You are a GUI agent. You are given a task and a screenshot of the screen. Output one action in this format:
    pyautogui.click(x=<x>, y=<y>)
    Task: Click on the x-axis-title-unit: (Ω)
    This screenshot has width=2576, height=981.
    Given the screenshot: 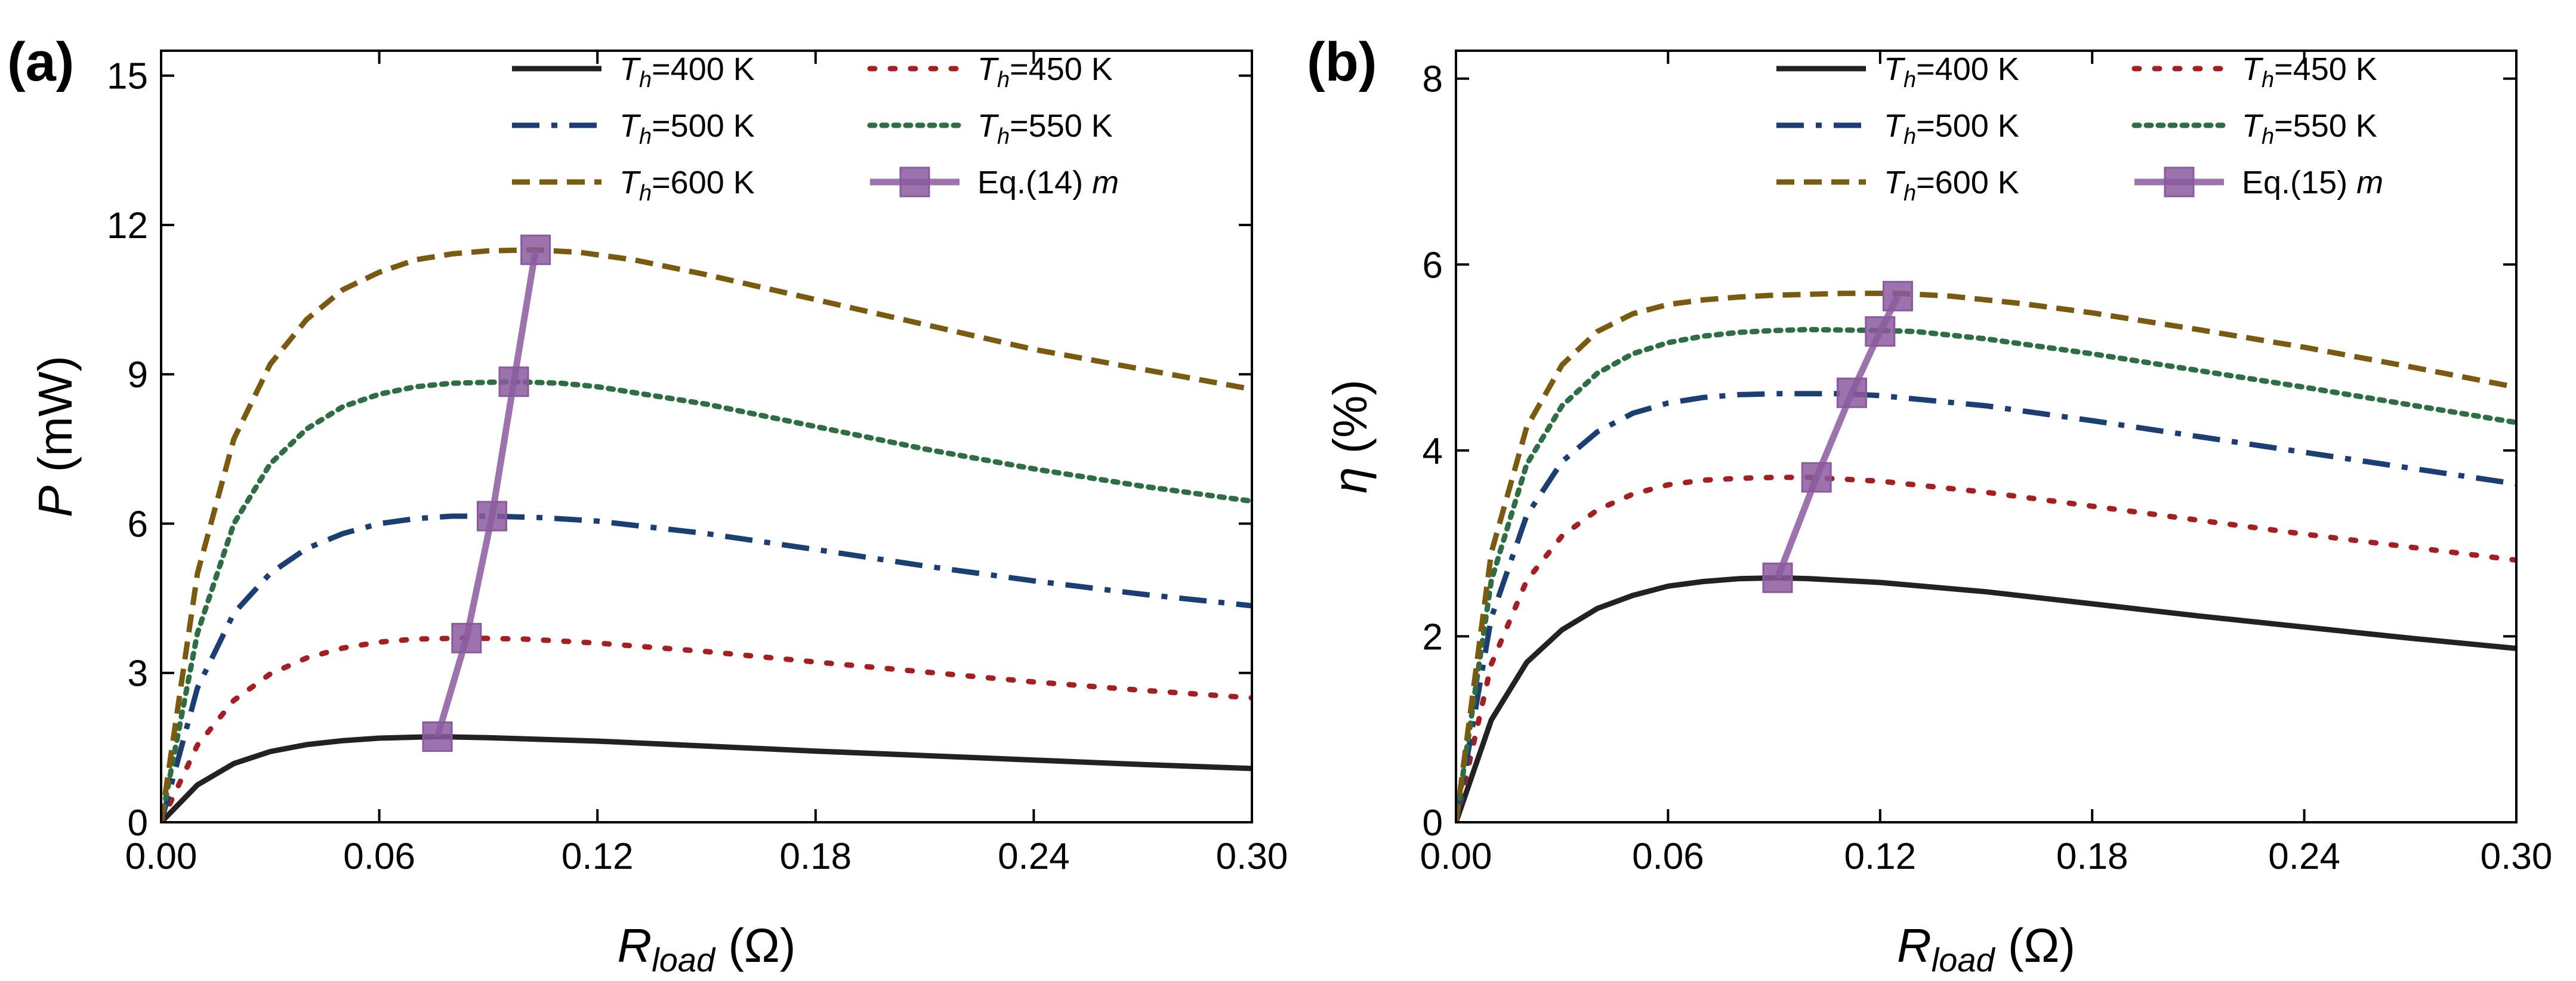 What is the action you would take?
    pyautogui.click(x=2041, y=945)
    